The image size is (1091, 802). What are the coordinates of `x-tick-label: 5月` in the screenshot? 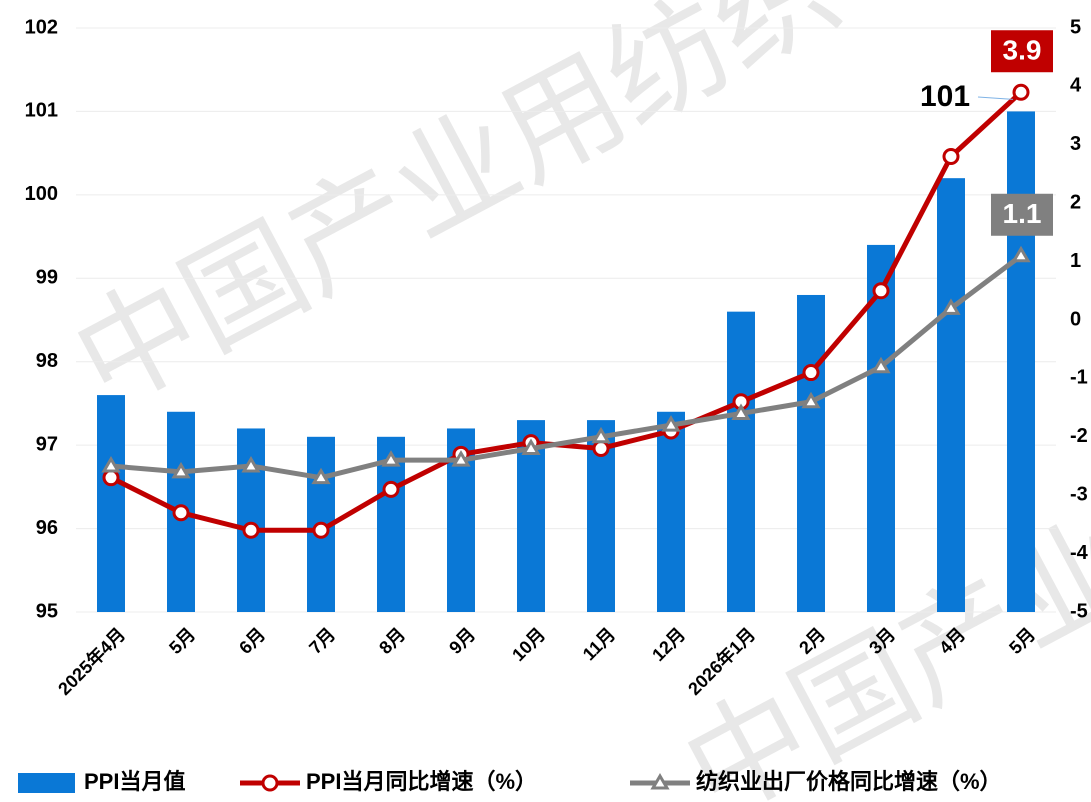 It's located at (182, 641).